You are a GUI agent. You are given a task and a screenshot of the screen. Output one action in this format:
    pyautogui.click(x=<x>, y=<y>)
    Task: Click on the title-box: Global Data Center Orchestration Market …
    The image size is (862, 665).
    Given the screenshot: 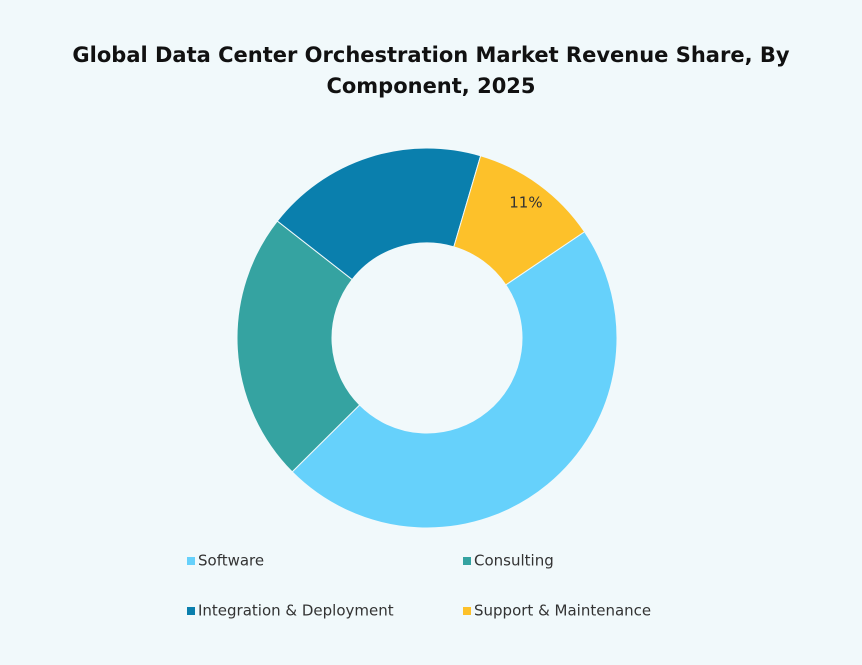 What is the action you would take?
    pyautogui.click(x=431, y=70)
    